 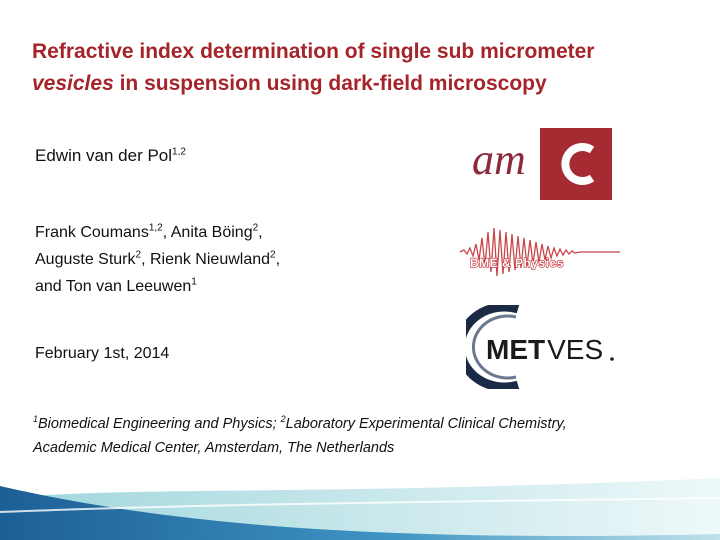 What do you see at coordinates (36, 419) in the screenshot?
I see `affil-marker: 1` at bounding box center [36, 419].